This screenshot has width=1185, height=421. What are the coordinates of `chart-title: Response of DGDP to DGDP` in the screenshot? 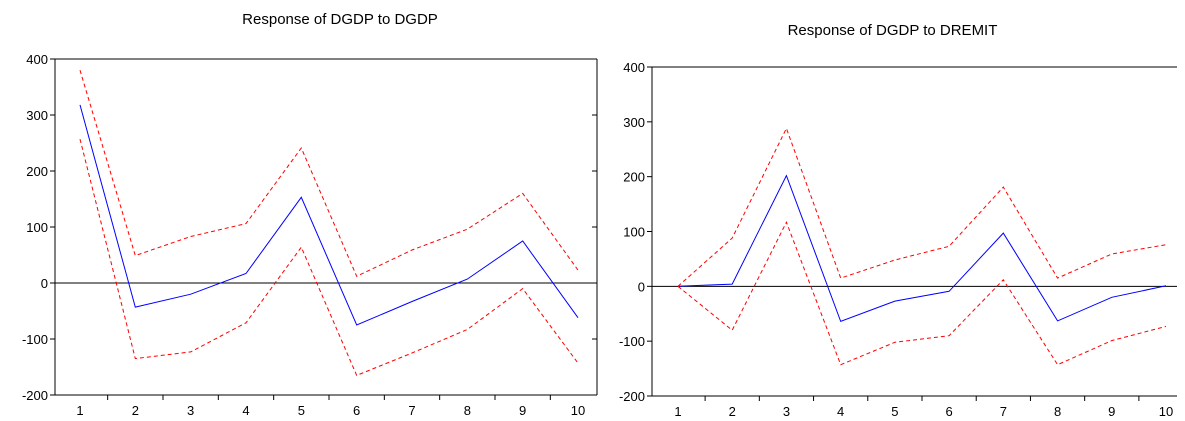 It's located at (340, 19).